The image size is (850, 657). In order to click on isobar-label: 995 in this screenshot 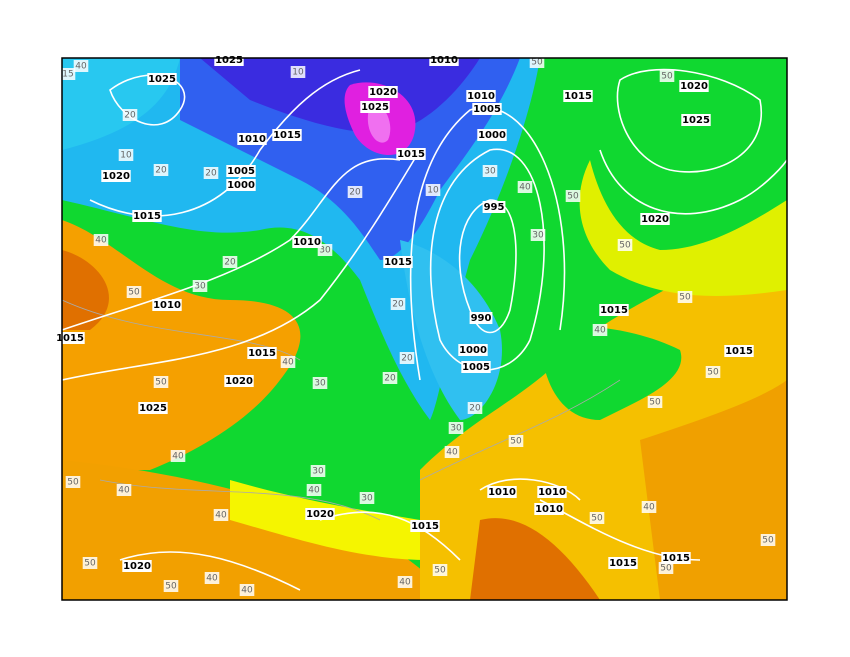, I will do `click(494, 207)`.